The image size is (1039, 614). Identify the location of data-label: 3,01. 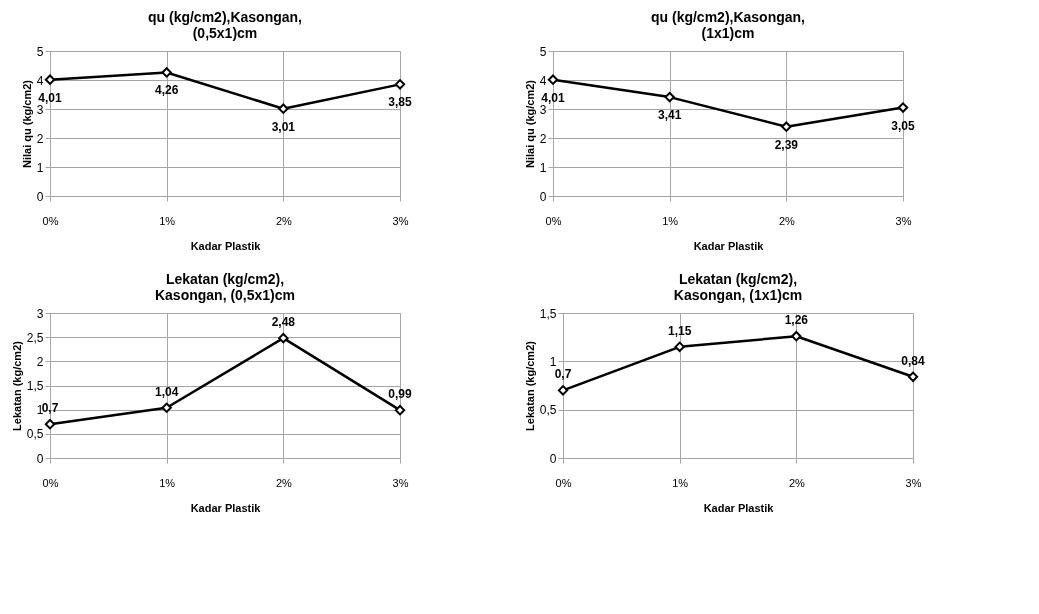
(283, 126).